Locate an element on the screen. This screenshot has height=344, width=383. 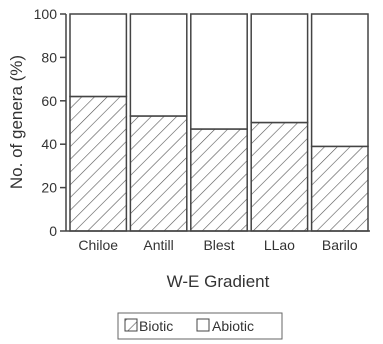
legend: Biotic Abiotic is located at coordinates (200, 326).